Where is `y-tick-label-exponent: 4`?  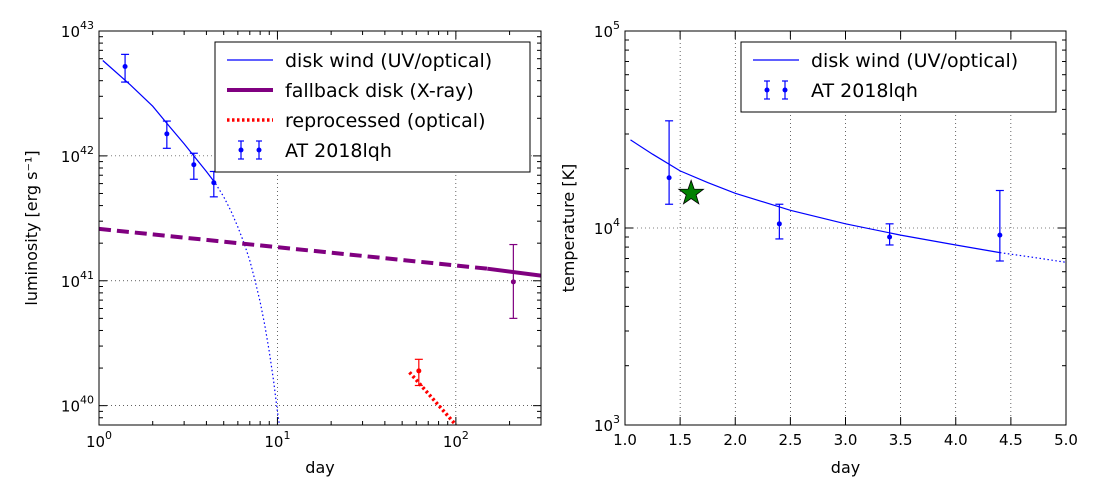
y-tick-label-exponent: 4 is located at coordinates (616, 222).